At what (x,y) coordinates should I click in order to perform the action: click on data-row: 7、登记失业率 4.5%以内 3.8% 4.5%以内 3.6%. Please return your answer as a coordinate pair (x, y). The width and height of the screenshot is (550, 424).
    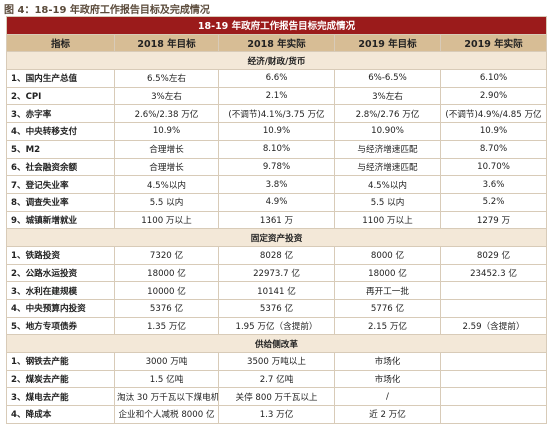
    Looking at the image, I should click on (277, 184).